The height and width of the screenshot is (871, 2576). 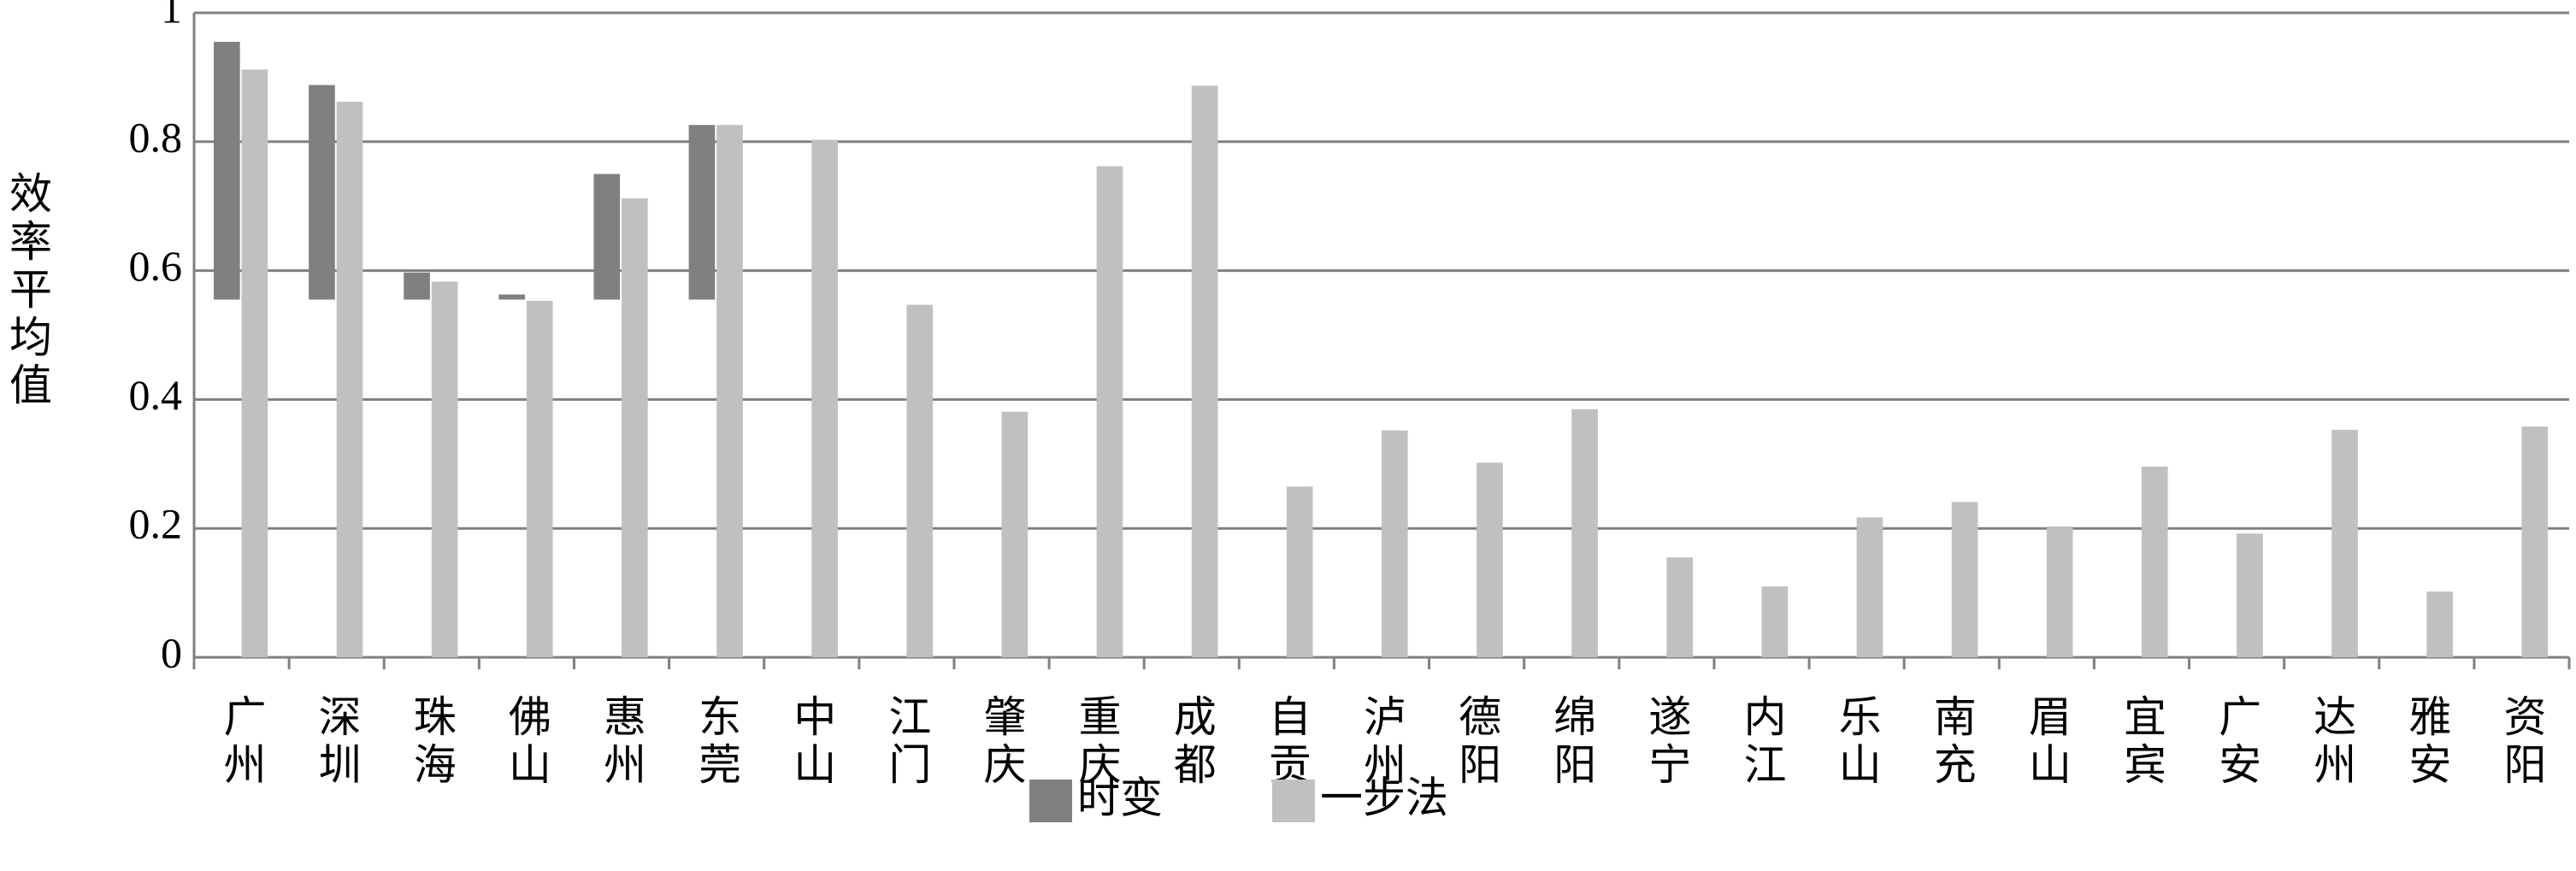 What do you see at coordinates (621, 742) in the screenshot?
I see `x-tick-label: 惠州` at bounding box center [621, 742].